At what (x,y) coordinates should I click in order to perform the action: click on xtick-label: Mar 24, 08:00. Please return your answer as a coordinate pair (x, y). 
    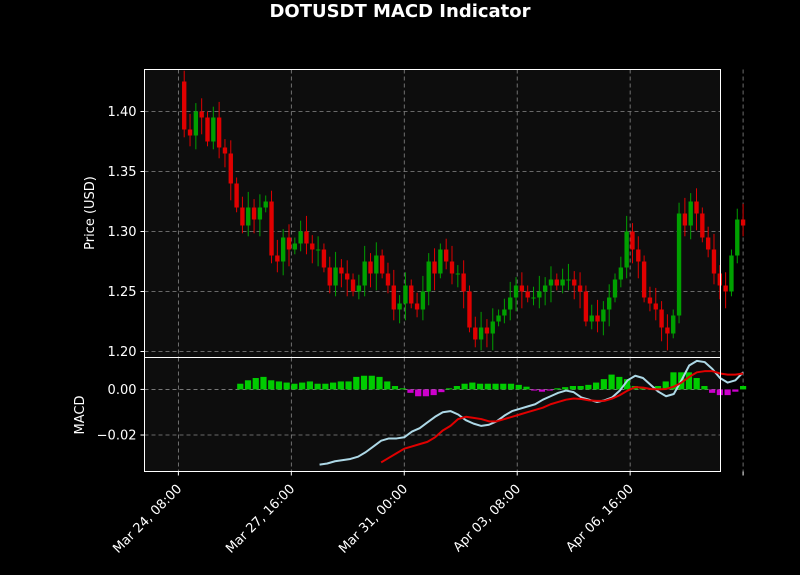
    Looking at the image, I should click on (147, 519).